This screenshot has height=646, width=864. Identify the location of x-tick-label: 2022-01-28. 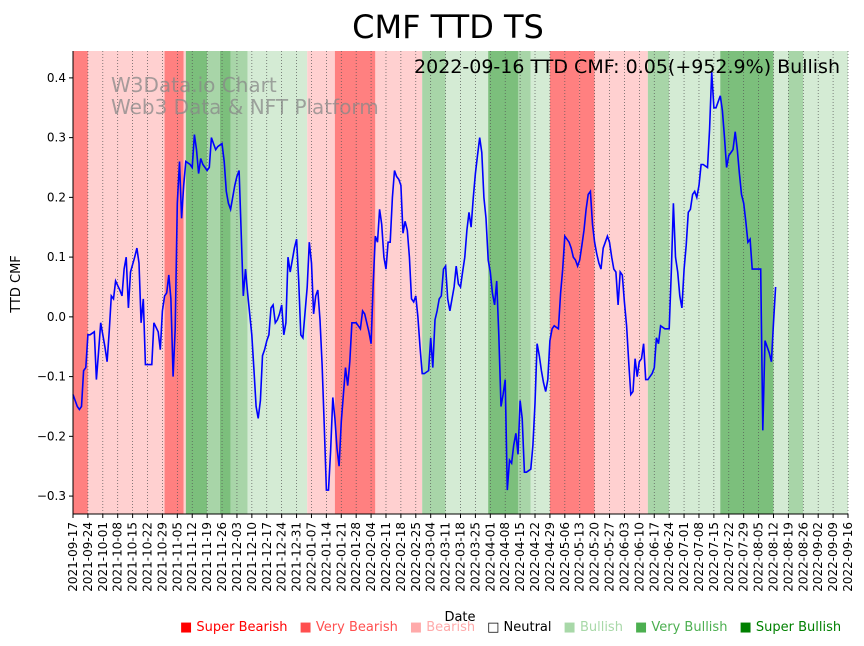
(356, 557).